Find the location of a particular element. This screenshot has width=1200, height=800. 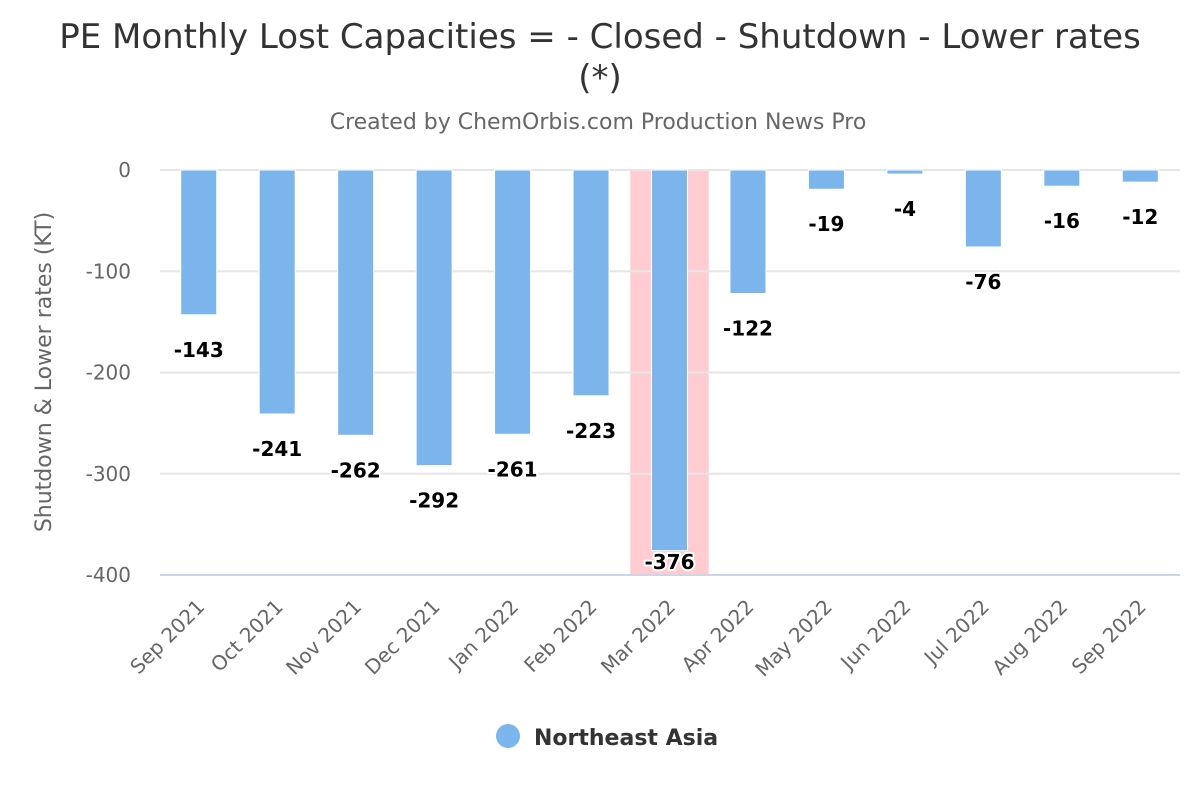

legend-label: Northeast Asia is located at coordinates (626, 738).